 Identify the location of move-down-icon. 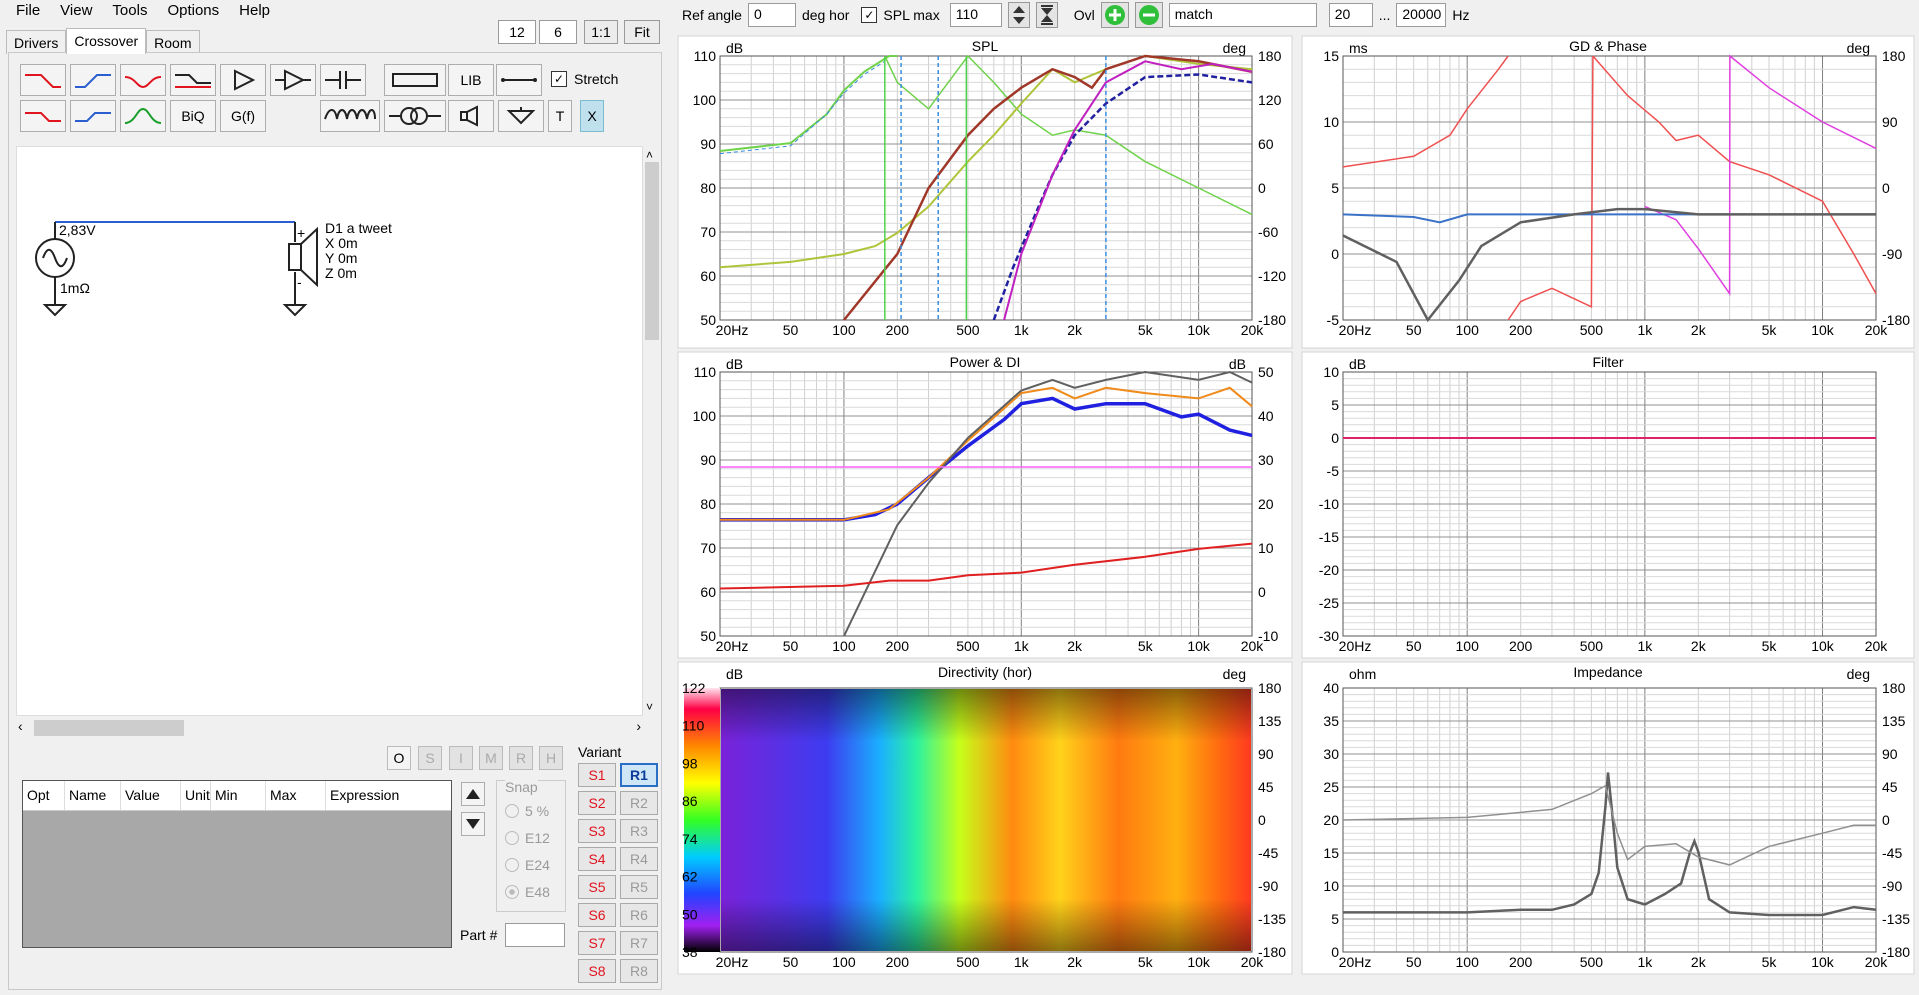
(473, 824).